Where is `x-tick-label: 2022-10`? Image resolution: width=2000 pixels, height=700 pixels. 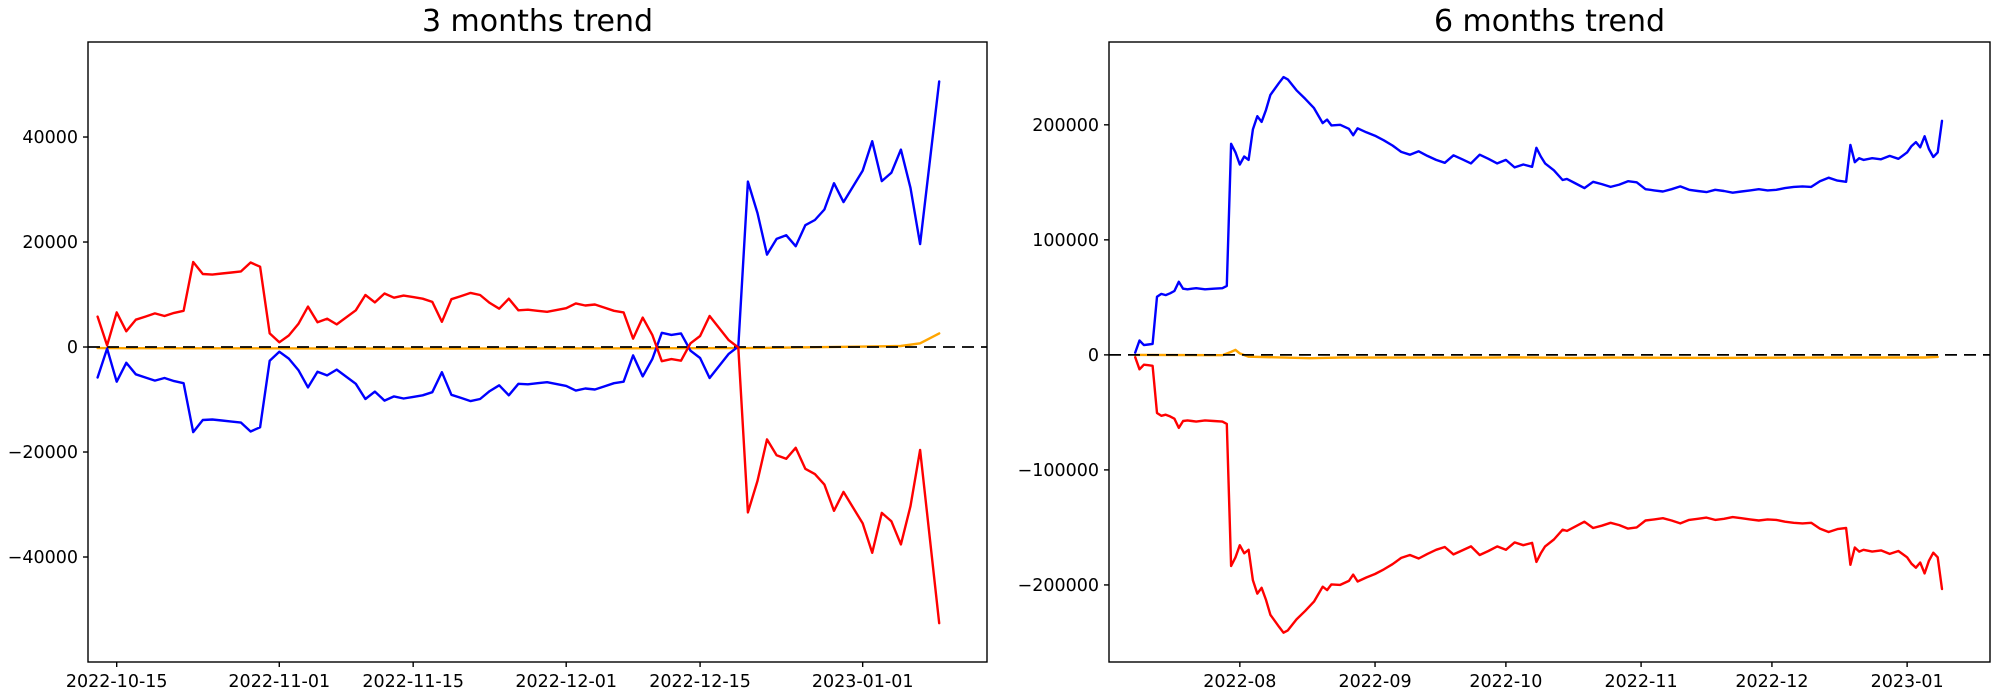 x-tick-label: 2022-10 is located at coordinates (1505, 682).